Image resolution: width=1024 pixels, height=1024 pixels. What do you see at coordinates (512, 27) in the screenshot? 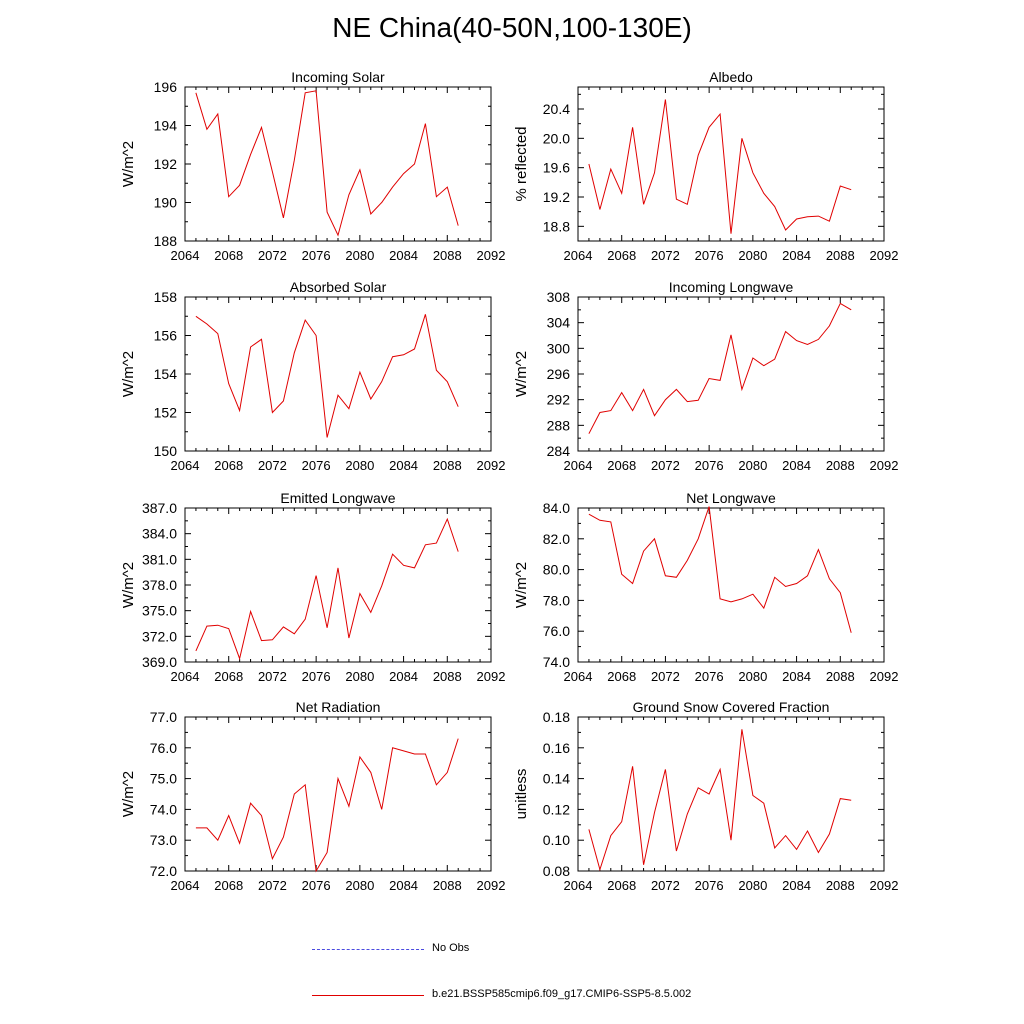
I see `figure-title: NE China(40-50N,100-130E)` at bounding box center [512, 27].